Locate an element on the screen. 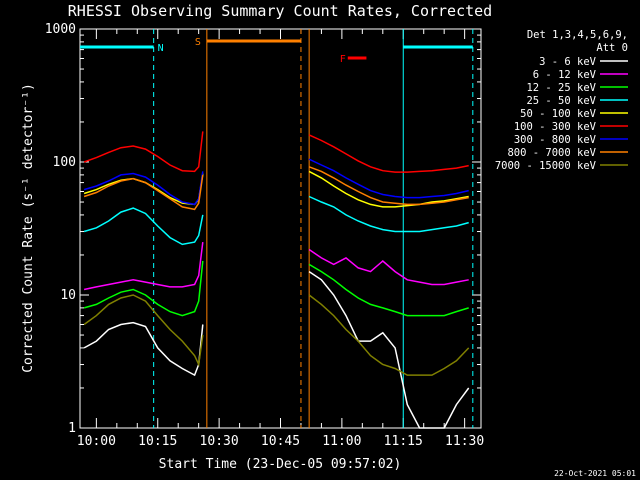  x-tick-label: 10:30 is located at coordinates (219, 441).